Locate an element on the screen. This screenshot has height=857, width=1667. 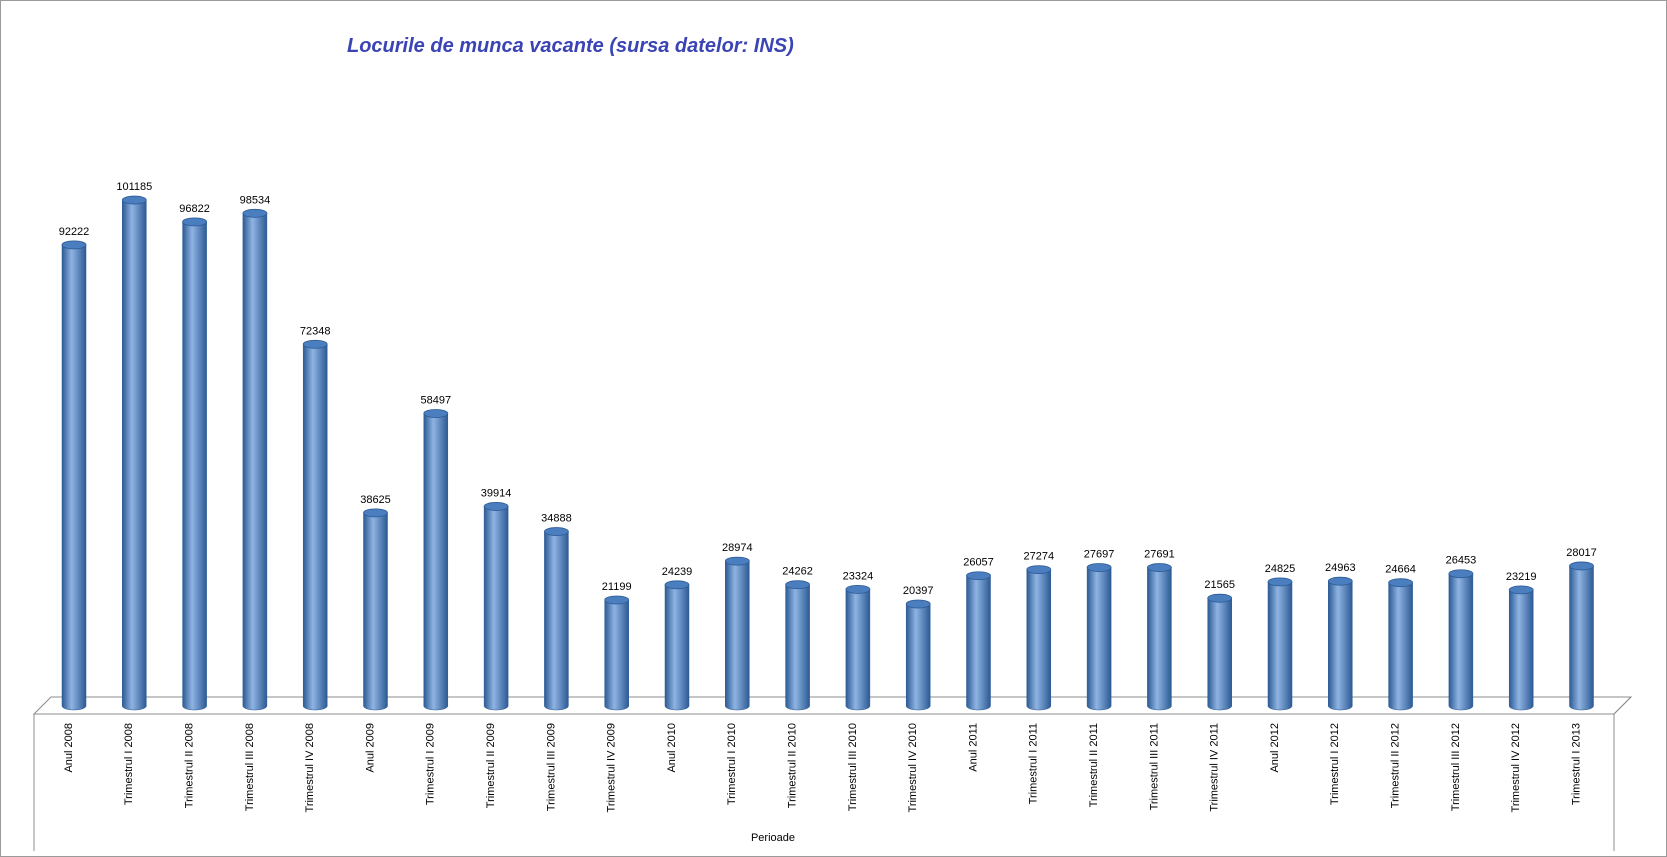
data-label: 38625 is located at coordinates (375, 500).